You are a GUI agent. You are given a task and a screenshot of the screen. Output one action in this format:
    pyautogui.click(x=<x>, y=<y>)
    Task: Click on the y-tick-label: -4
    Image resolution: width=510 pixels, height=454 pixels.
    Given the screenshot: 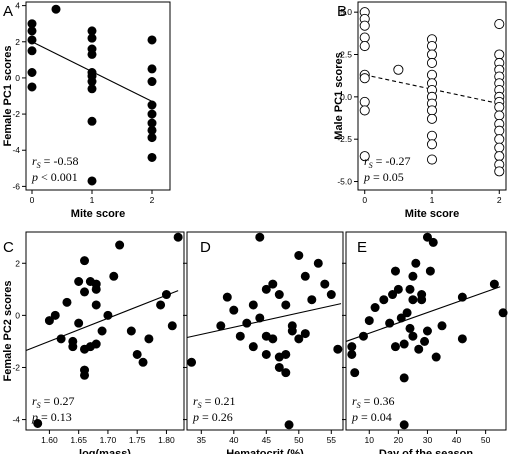 What is the action you would take?
    pyautogui.click(x=16, y=150)
    